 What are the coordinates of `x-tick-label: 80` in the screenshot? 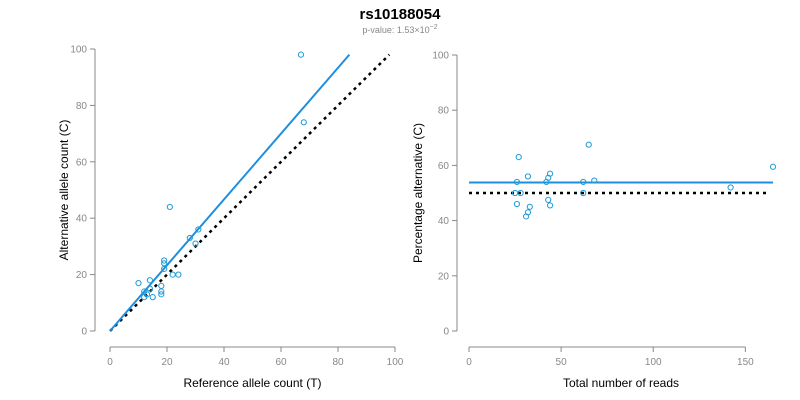 It's located at (338, 362).